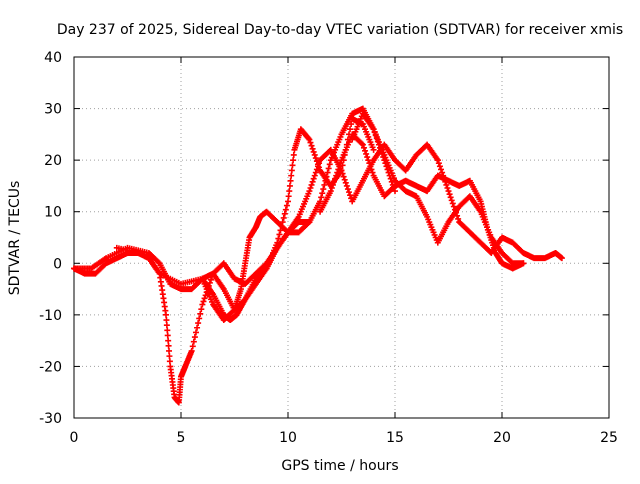 The height and width of the screenshot is (484, 640). Describe the element at coordinates (339, 466) in the screenshot. I see `x-axis-label: GPS time / hours` at that location.